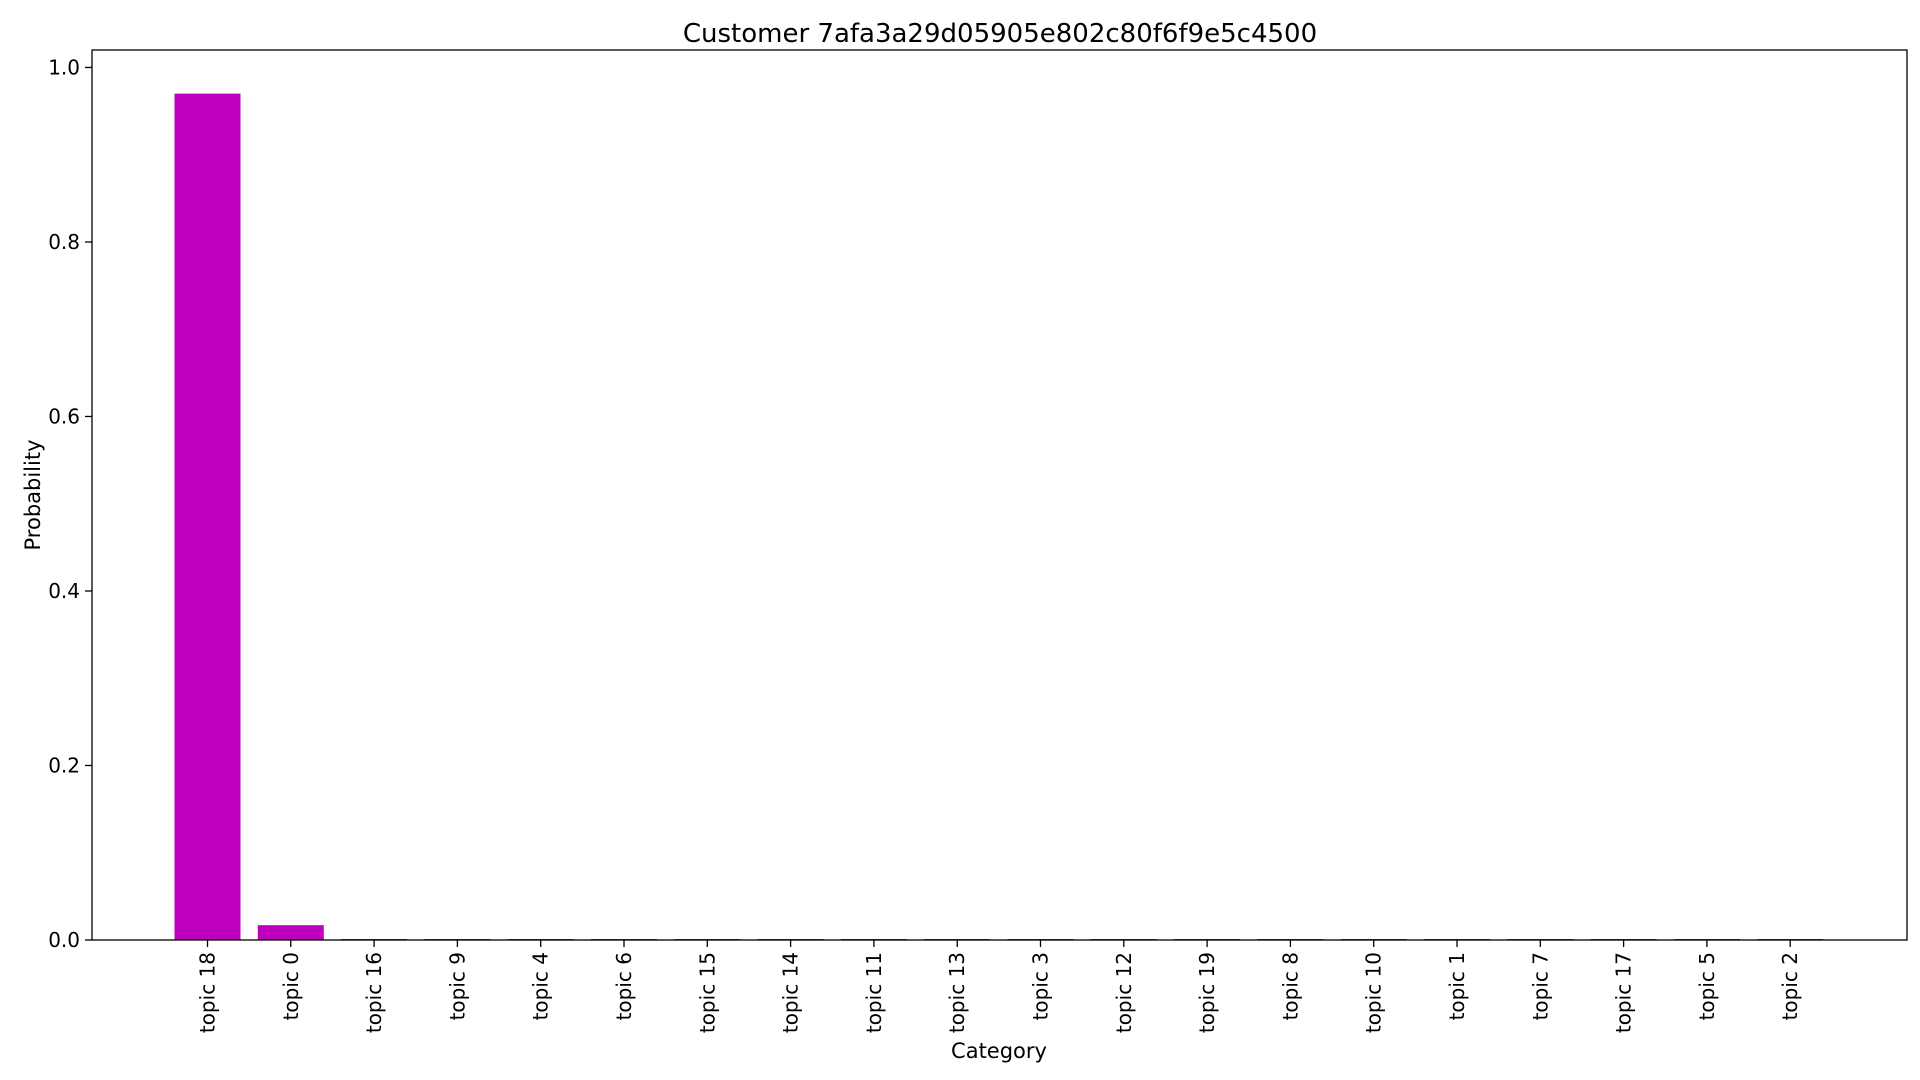 This screenshot has width=1920, height=1080. What do you see at coordinates (64, 67) in the screenshot?
I see `y-tick-label: 1.0` at bounding box center [64, 67].